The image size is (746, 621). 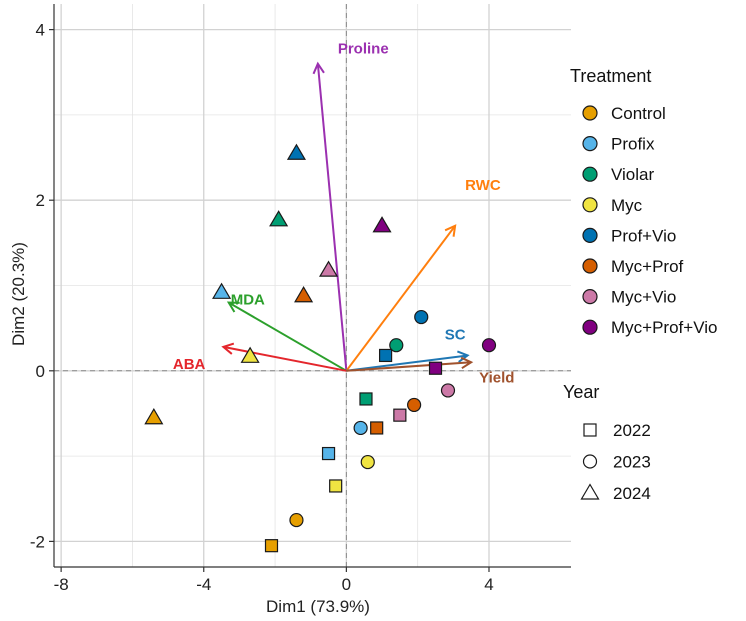 What do you see at coordinates (632, 430) in the screenshot?
I see `year-legend-label: 2022` at bounding box center [632, 430].